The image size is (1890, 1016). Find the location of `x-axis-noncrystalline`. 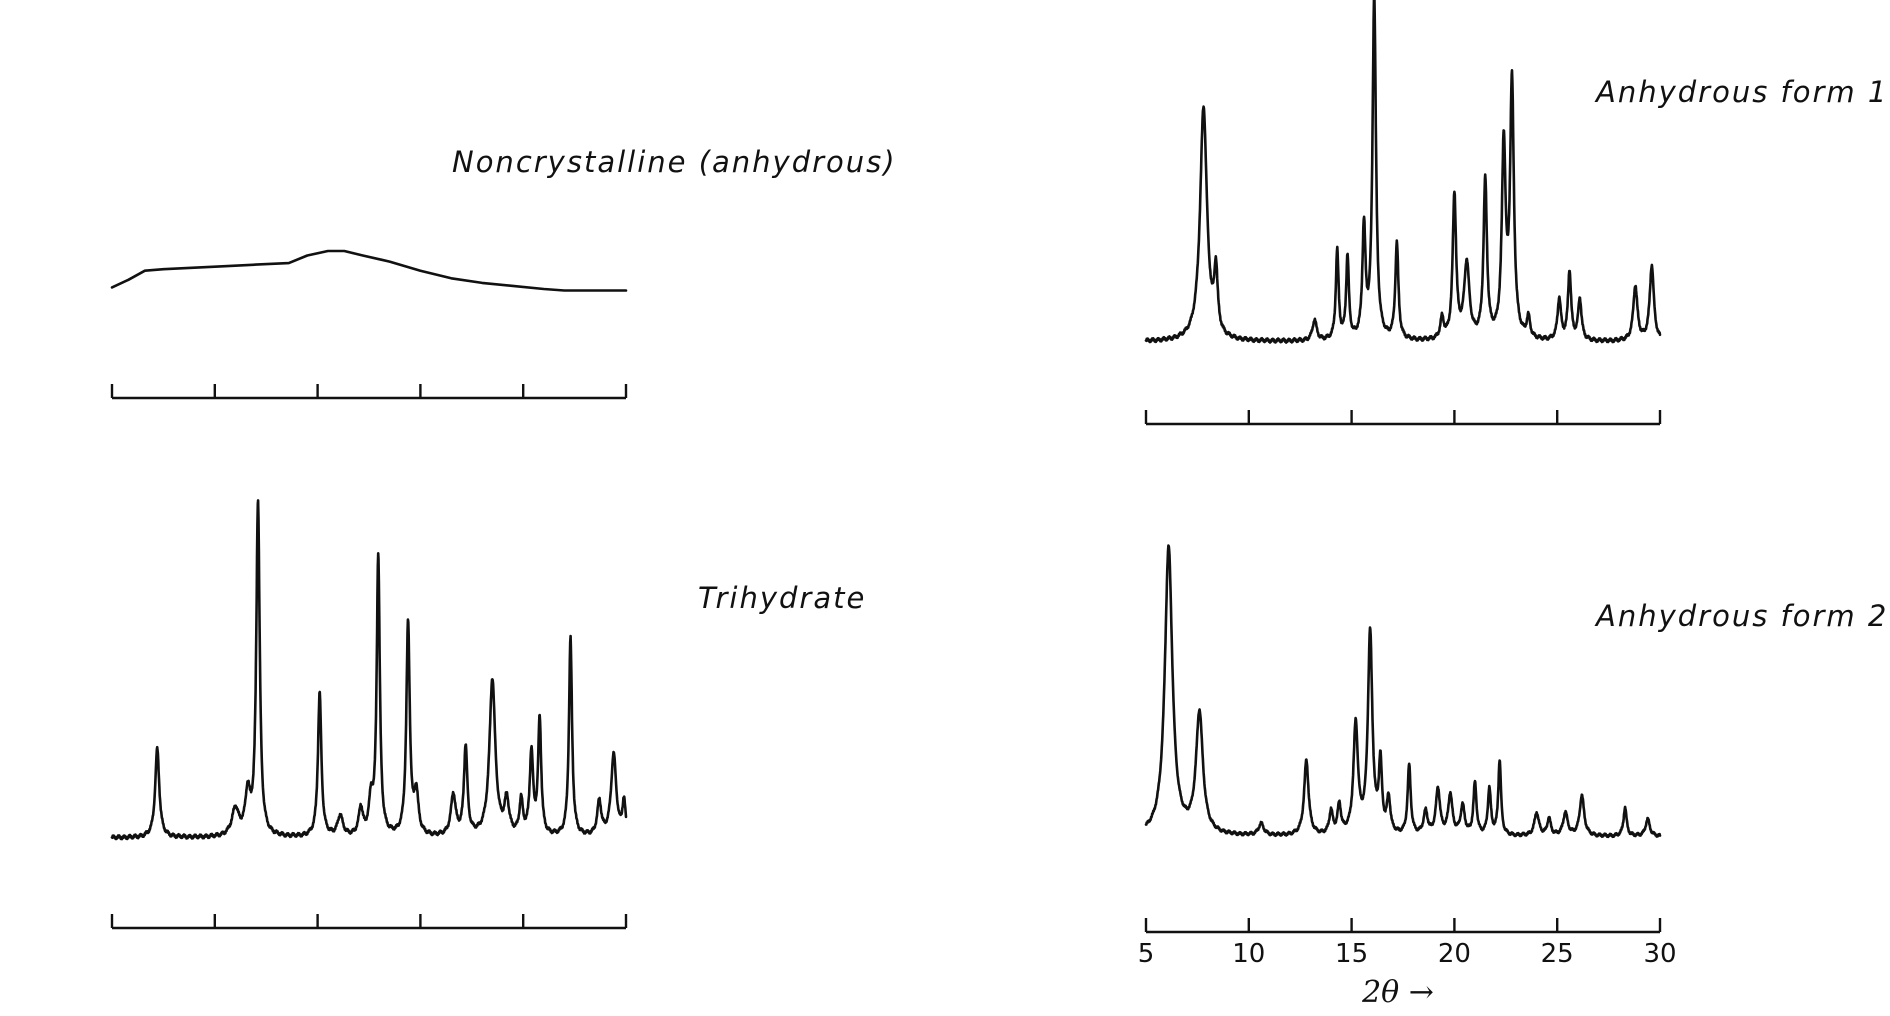

x-axis-noncrystalline is located at coordinates (369, 392).